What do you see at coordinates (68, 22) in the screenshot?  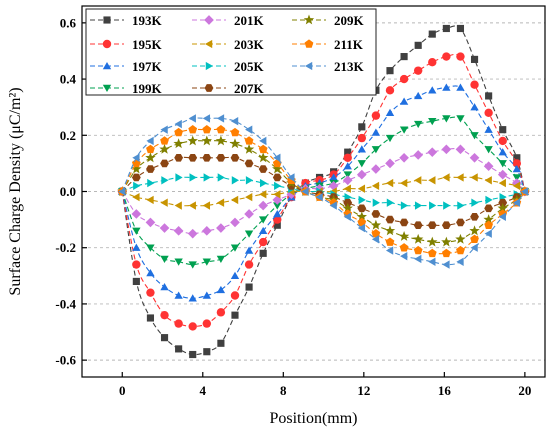 I see `y-tick-label: 0.6` at bounding box center [68, 22].